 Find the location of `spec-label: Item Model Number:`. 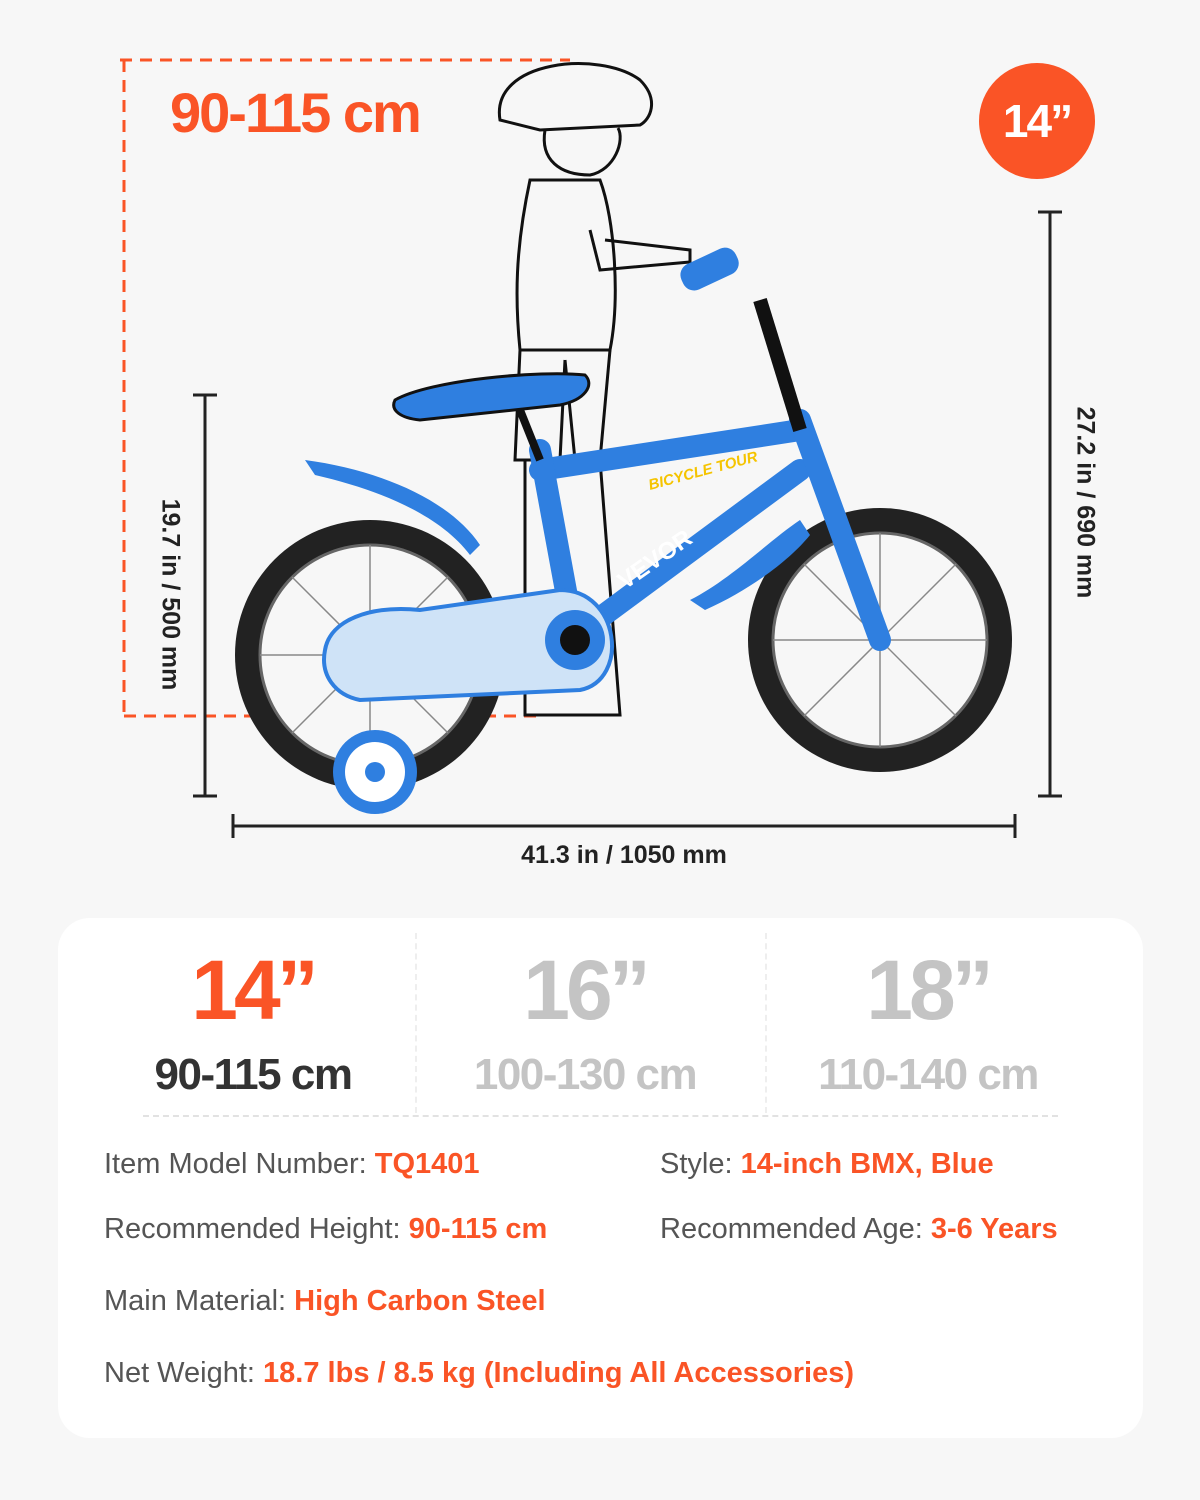

spec-label: Item Model Number: is located at coordinates (239, 1164).